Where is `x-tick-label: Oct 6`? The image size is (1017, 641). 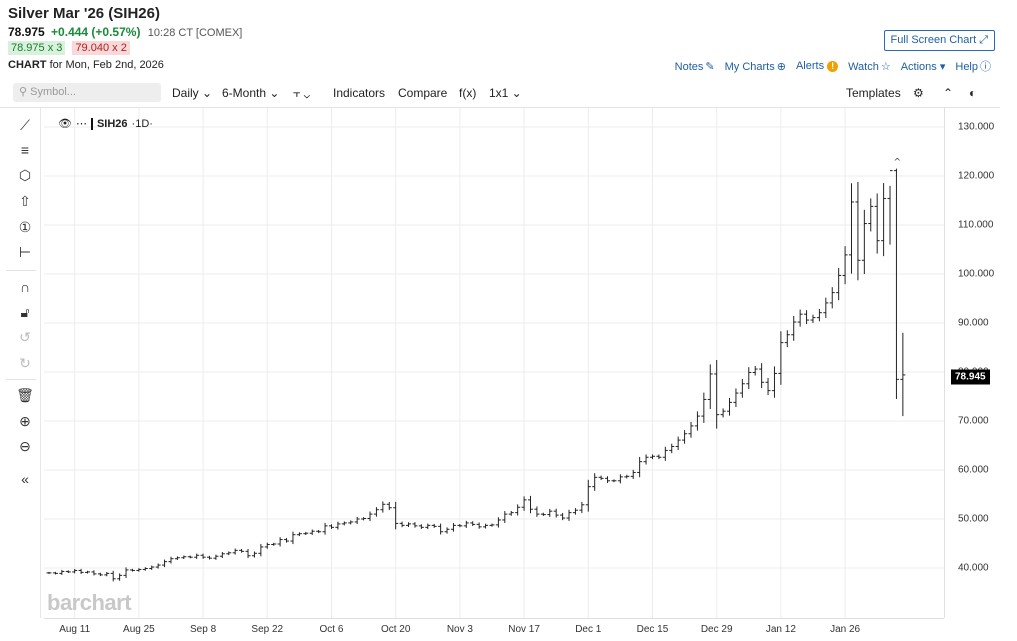
x-tick-label: Oct 6 is located at coordinates (331, 629).